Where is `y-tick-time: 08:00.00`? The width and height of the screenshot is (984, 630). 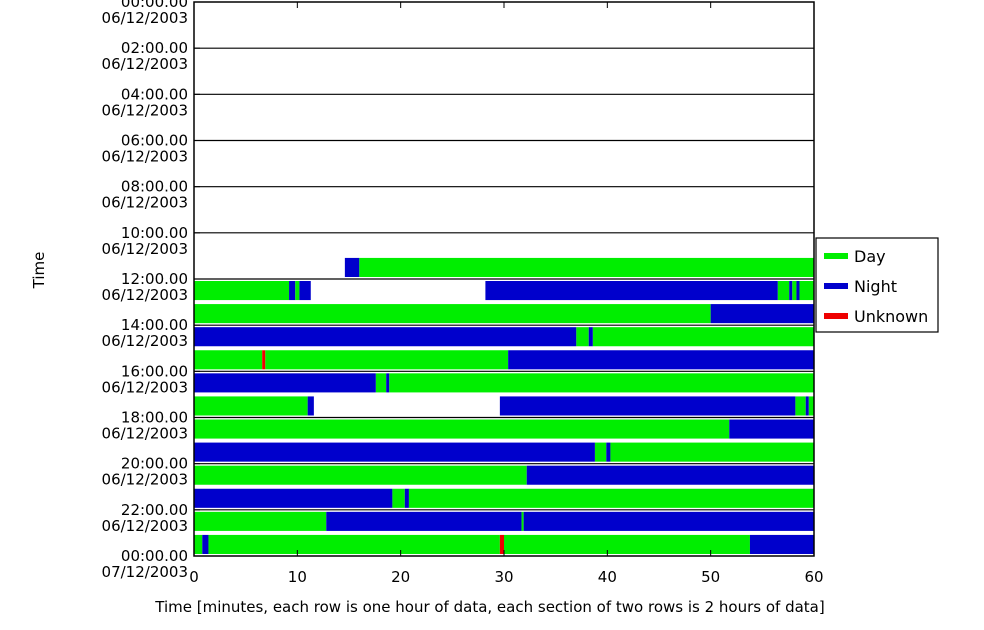
y-tick-time: 08:00.00 is located at coordinates (154, 187).